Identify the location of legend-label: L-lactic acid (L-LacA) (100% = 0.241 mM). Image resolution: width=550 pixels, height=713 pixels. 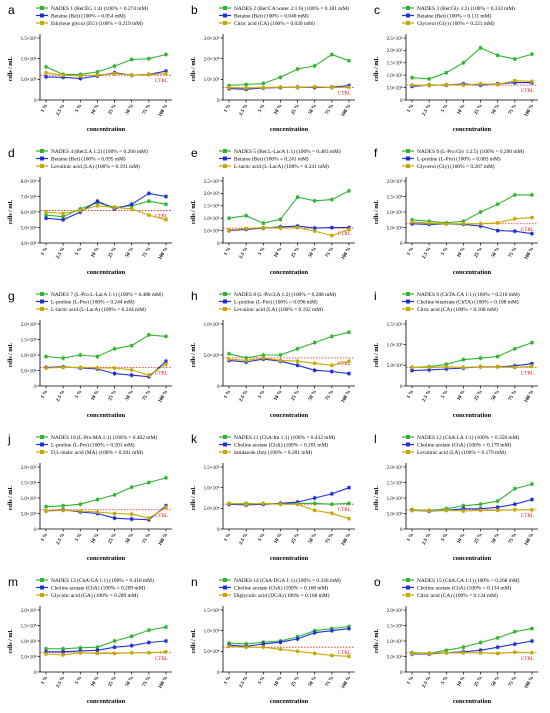
(281, 166).